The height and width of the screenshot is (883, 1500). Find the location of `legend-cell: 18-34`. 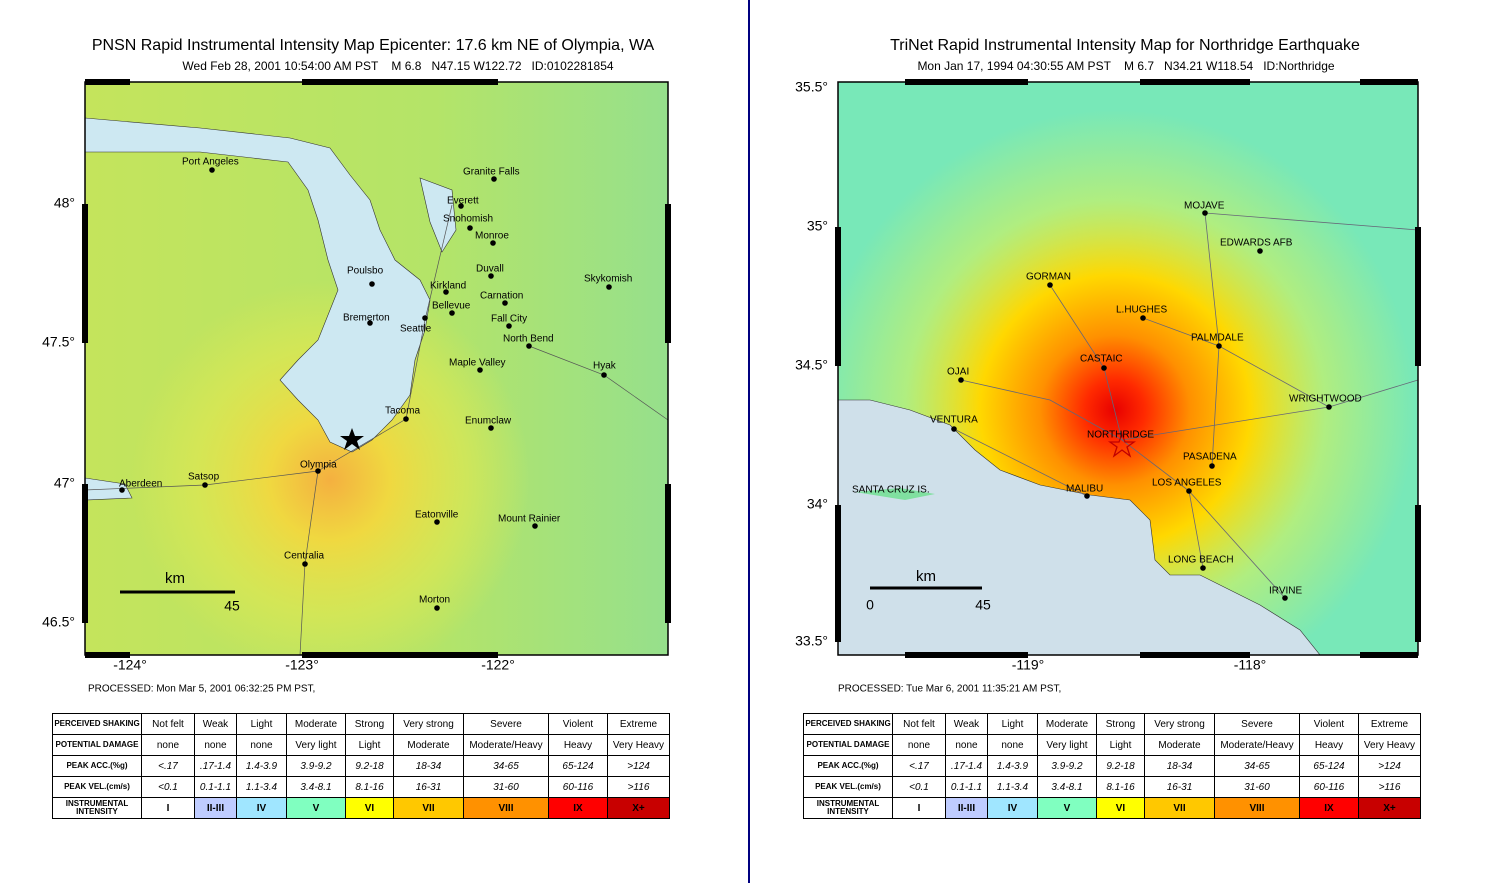

legend-cell: 18-34 is located at coordinates (428, 766).